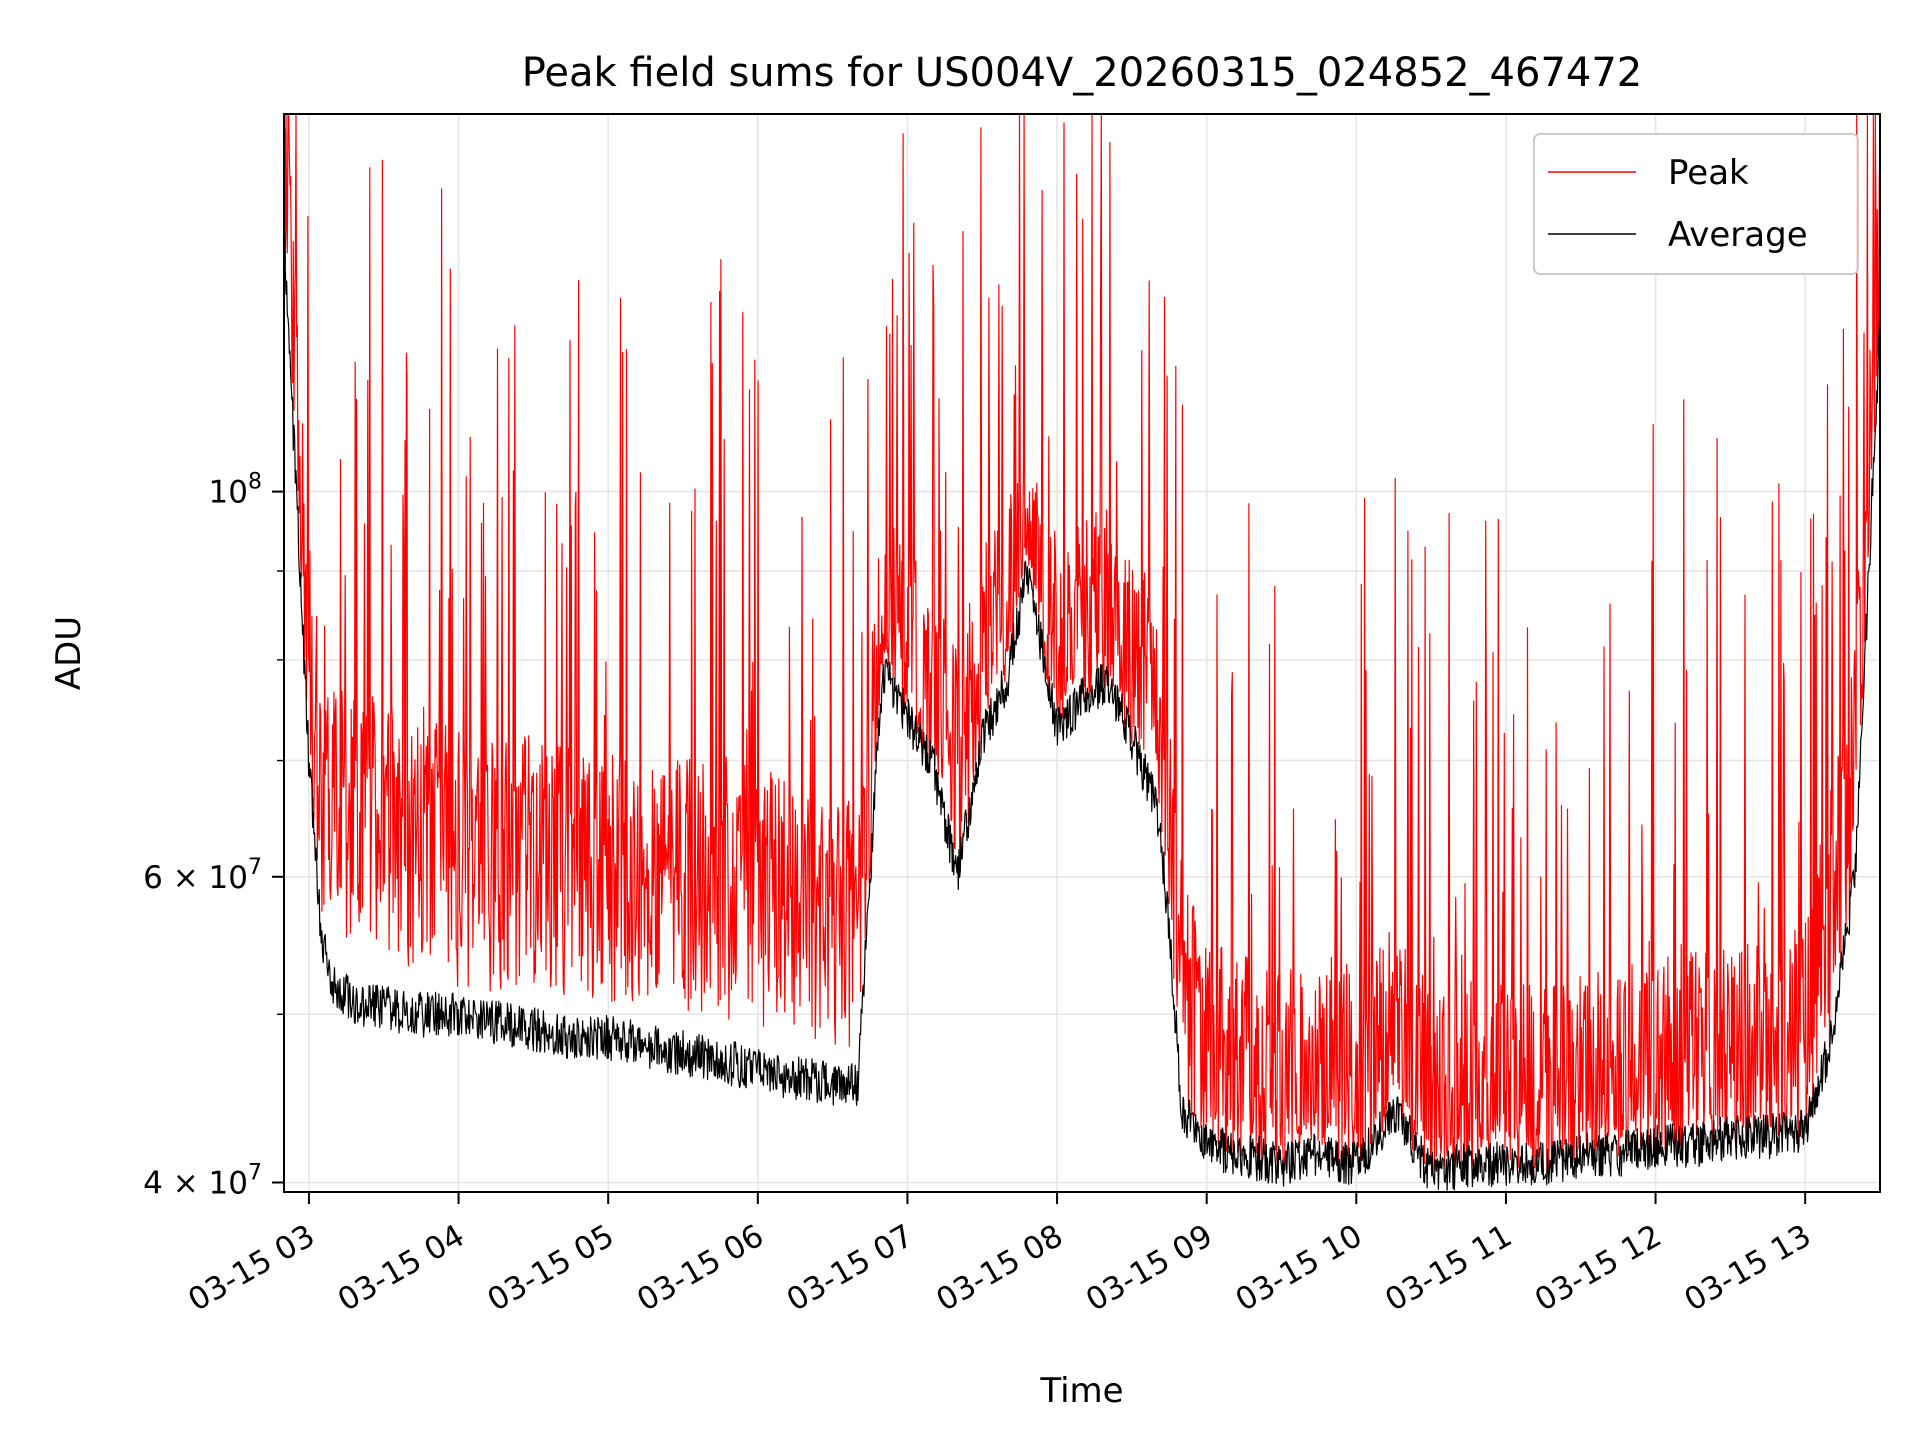 This screenshot has height=1440, width=1920. I want to click on legend-box, so click(1696, 204).